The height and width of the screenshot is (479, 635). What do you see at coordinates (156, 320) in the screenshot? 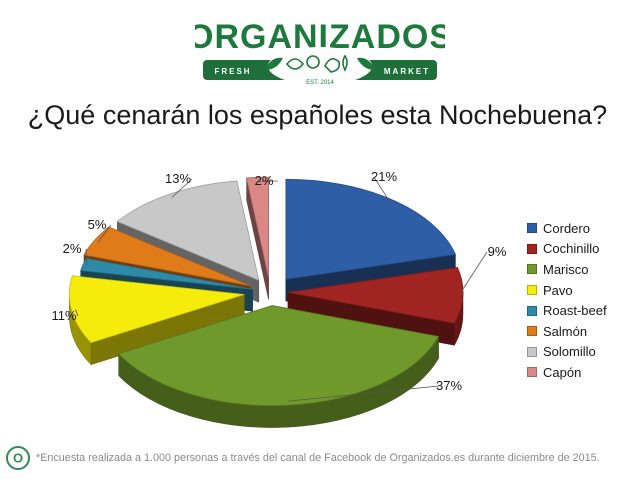
I see `pie-slice-pavo` at bounding box center [156, 320].